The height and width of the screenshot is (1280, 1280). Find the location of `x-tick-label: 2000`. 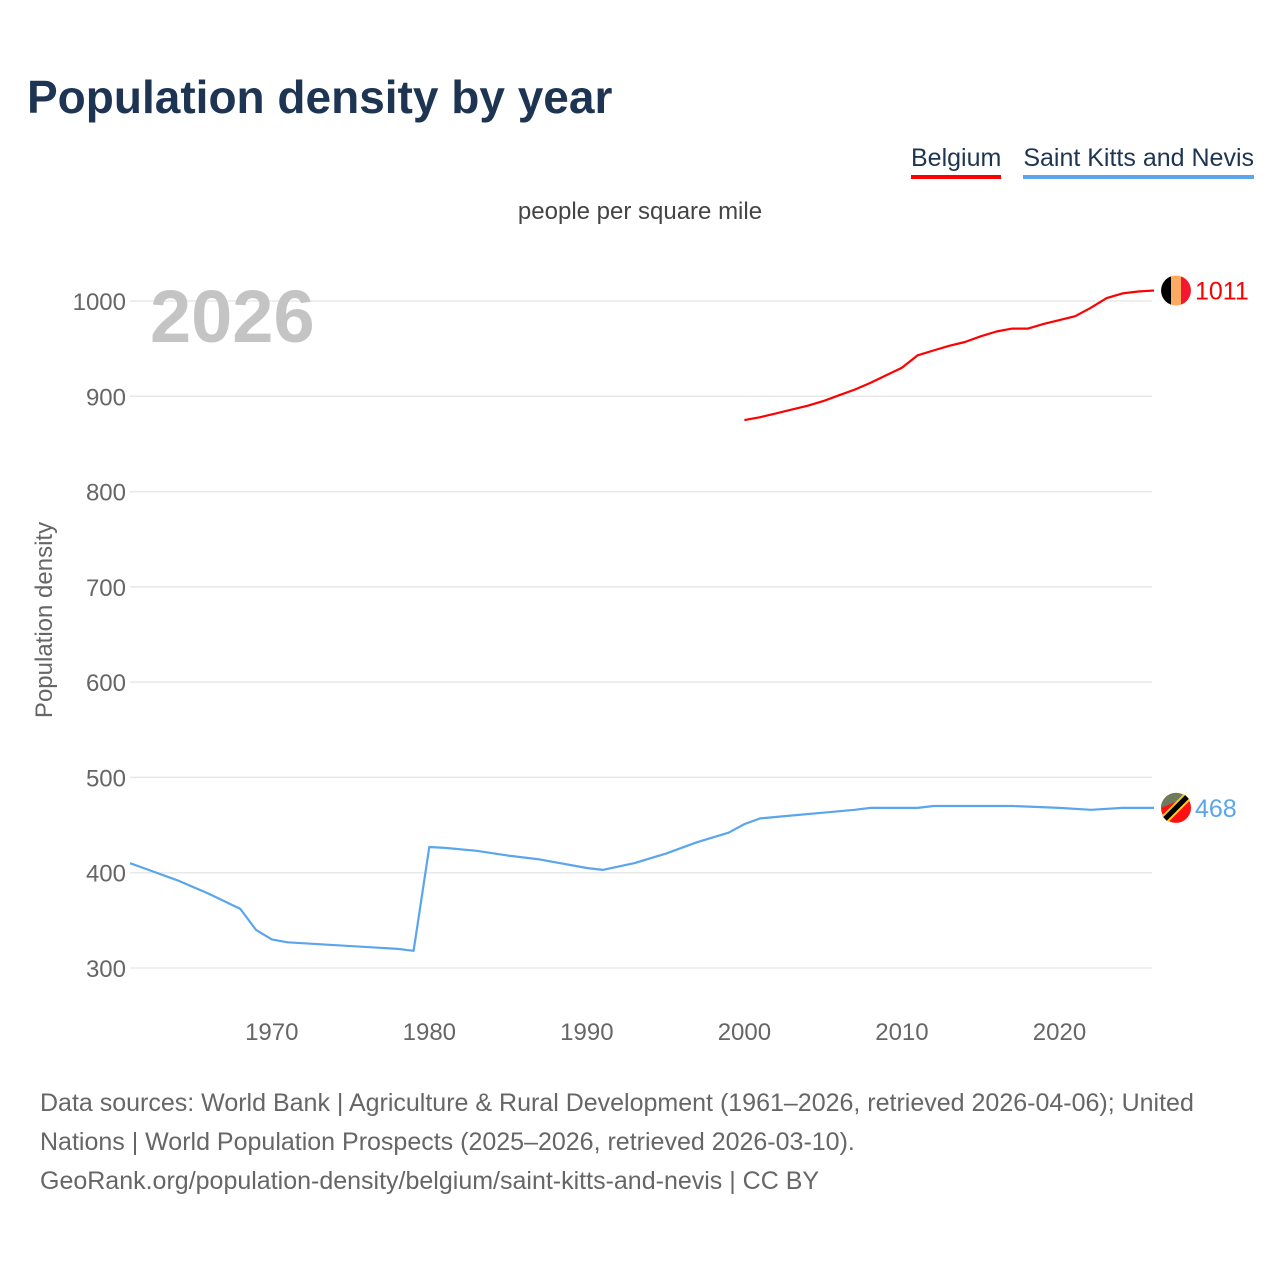

x-tick-label: 2000 is located at coordinates (744, 1032).